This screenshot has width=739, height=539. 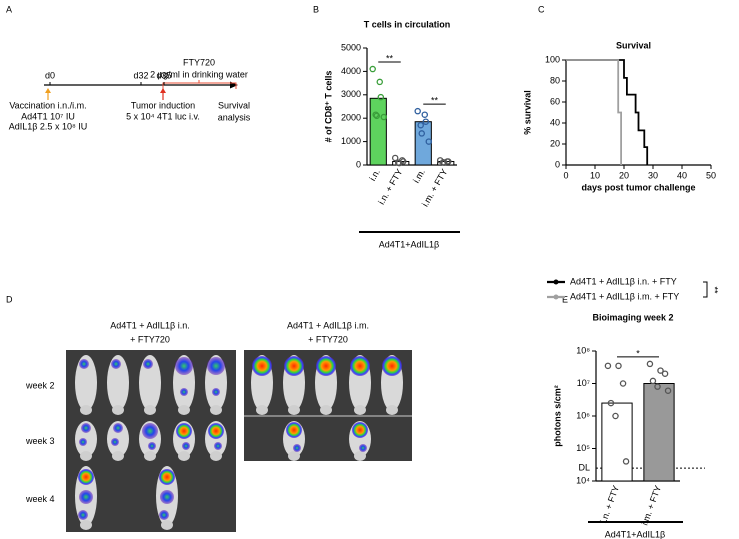 What do you see at coordinates (527, 112) in the screenshot?
I see `y-axis-label: % survival` at bounding box center [527, 112].